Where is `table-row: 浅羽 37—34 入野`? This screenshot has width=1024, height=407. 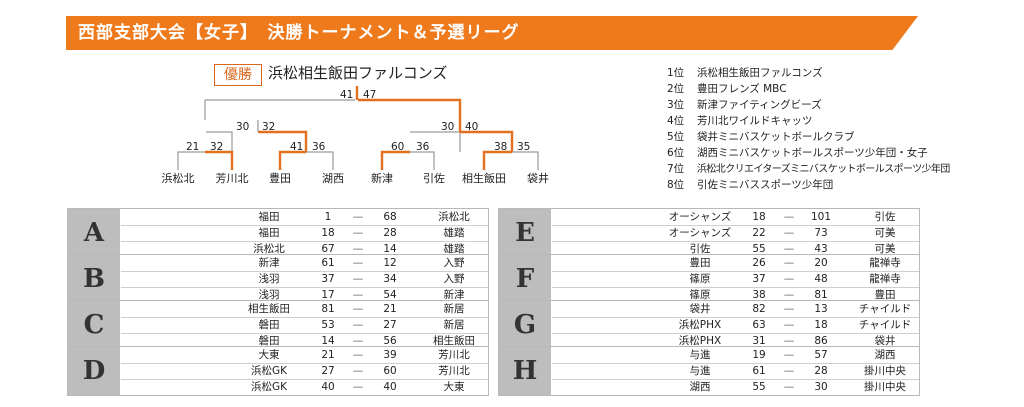 table-row: 浅羽 37—34 入野 is located at coordinates (304, 279).